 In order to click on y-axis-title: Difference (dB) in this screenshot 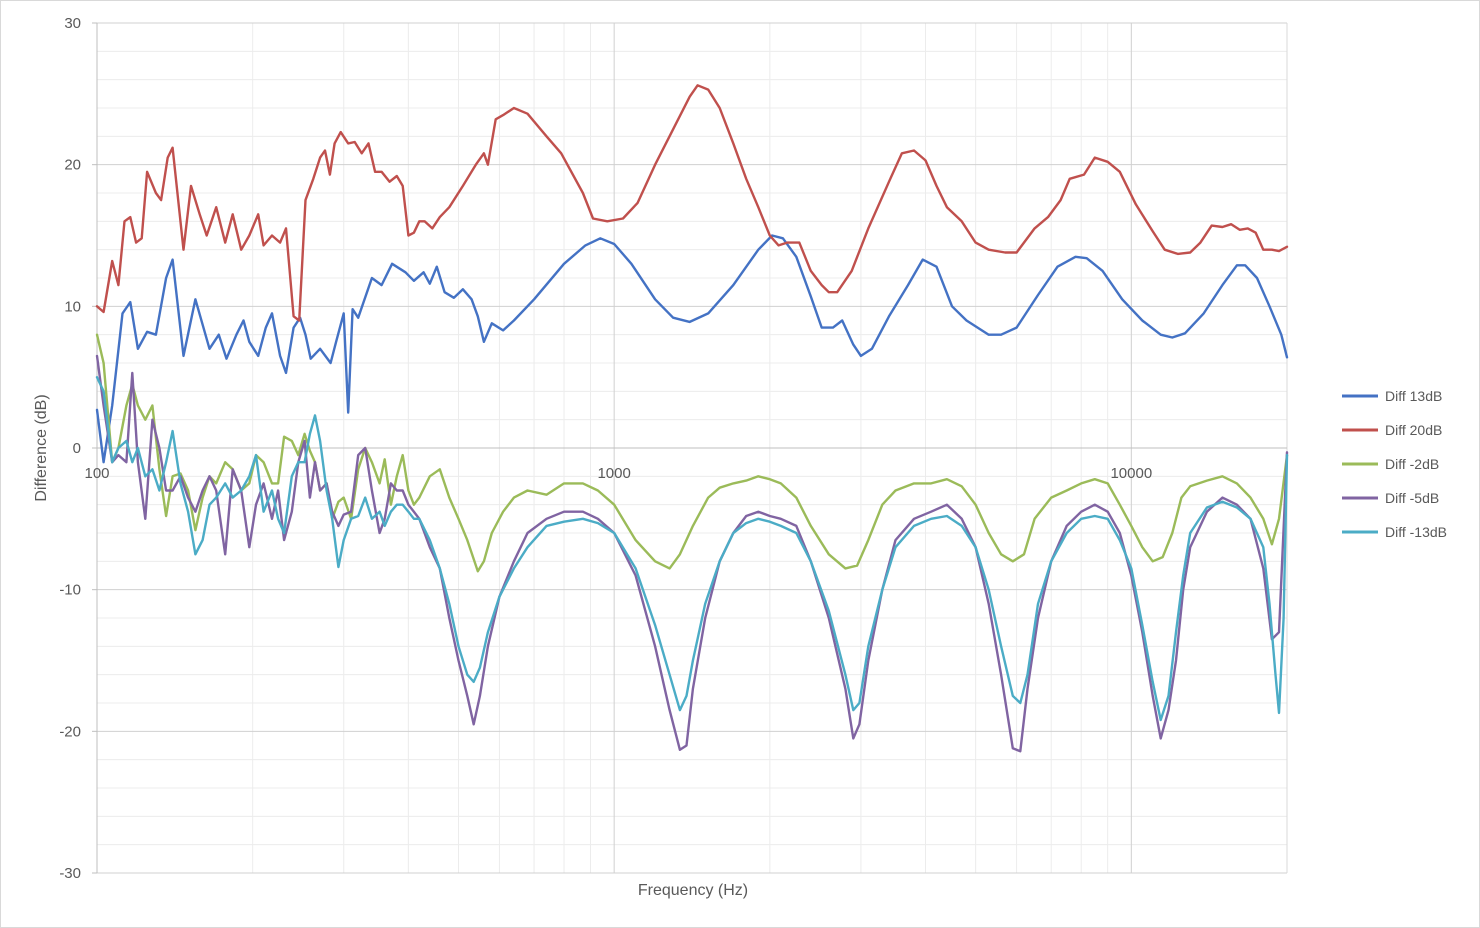, I will do `click(41, 447)`.